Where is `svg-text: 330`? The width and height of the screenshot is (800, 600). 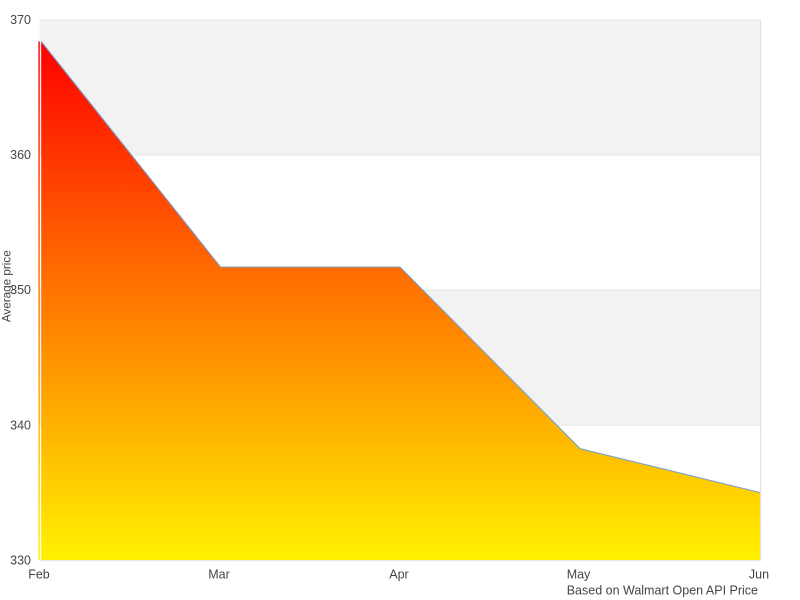
svg-text: 330 is located at coordinates (20, 561).